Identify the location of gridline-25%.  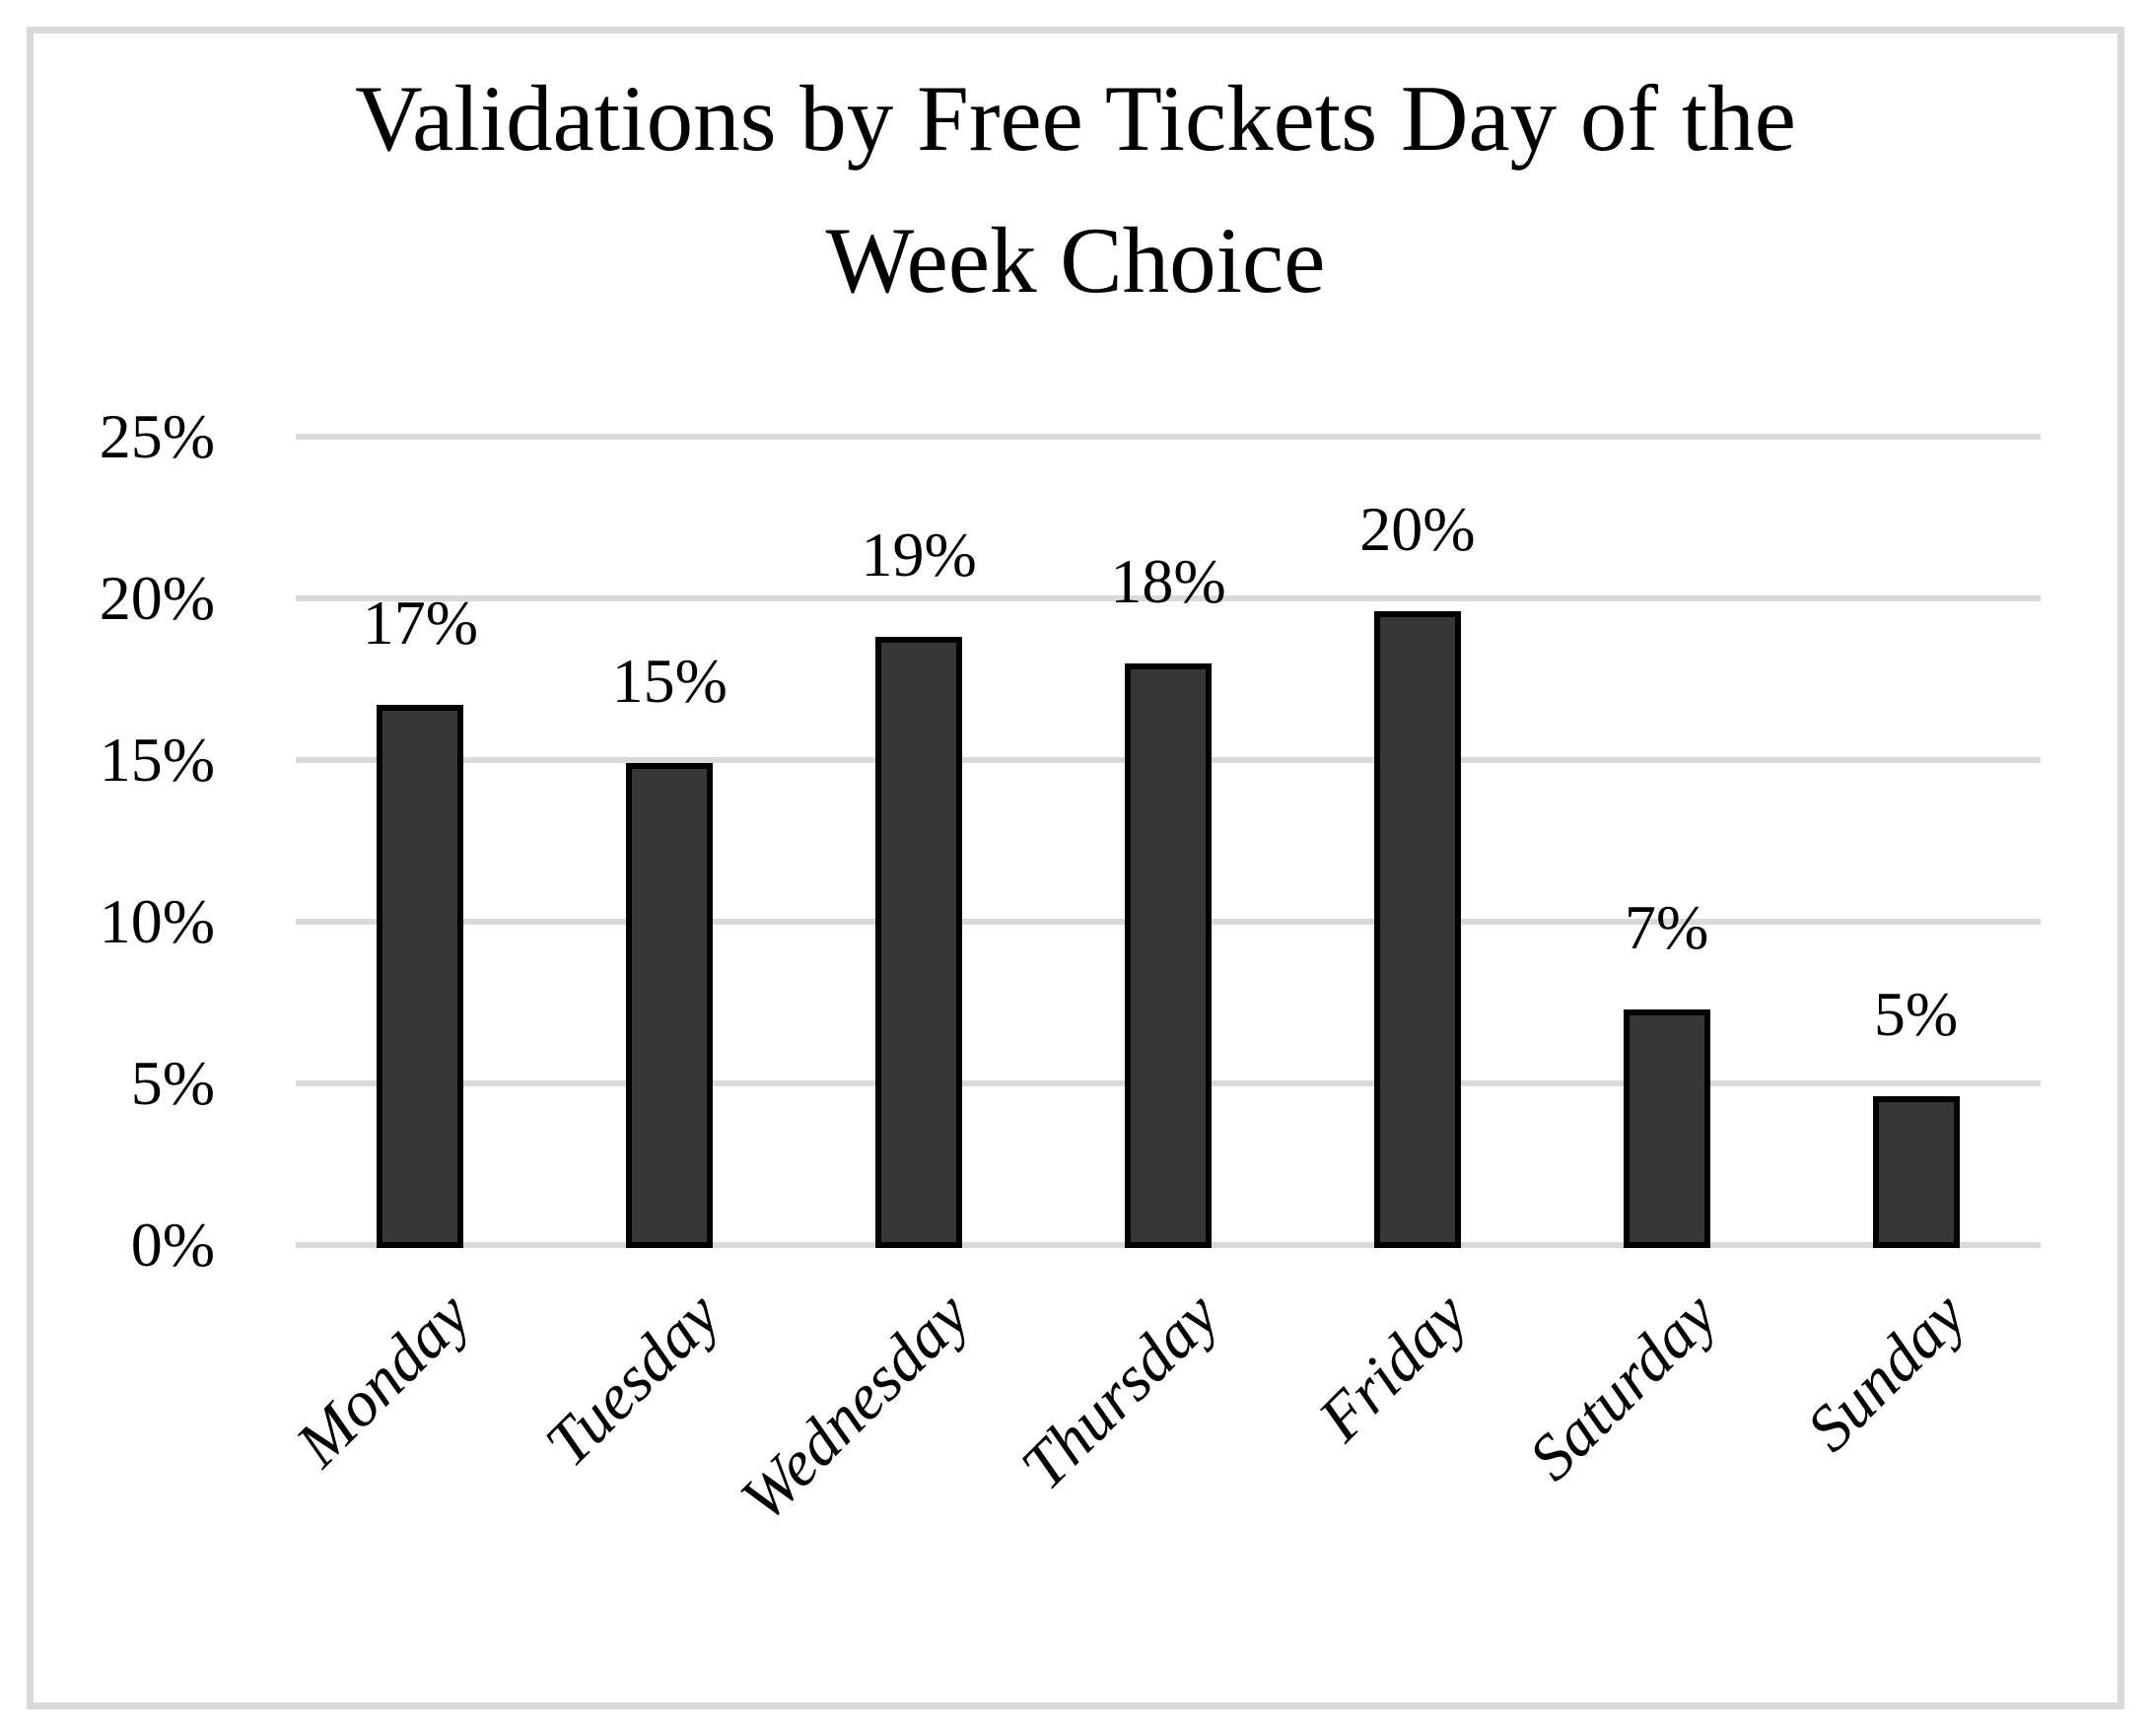
(1168, 437).